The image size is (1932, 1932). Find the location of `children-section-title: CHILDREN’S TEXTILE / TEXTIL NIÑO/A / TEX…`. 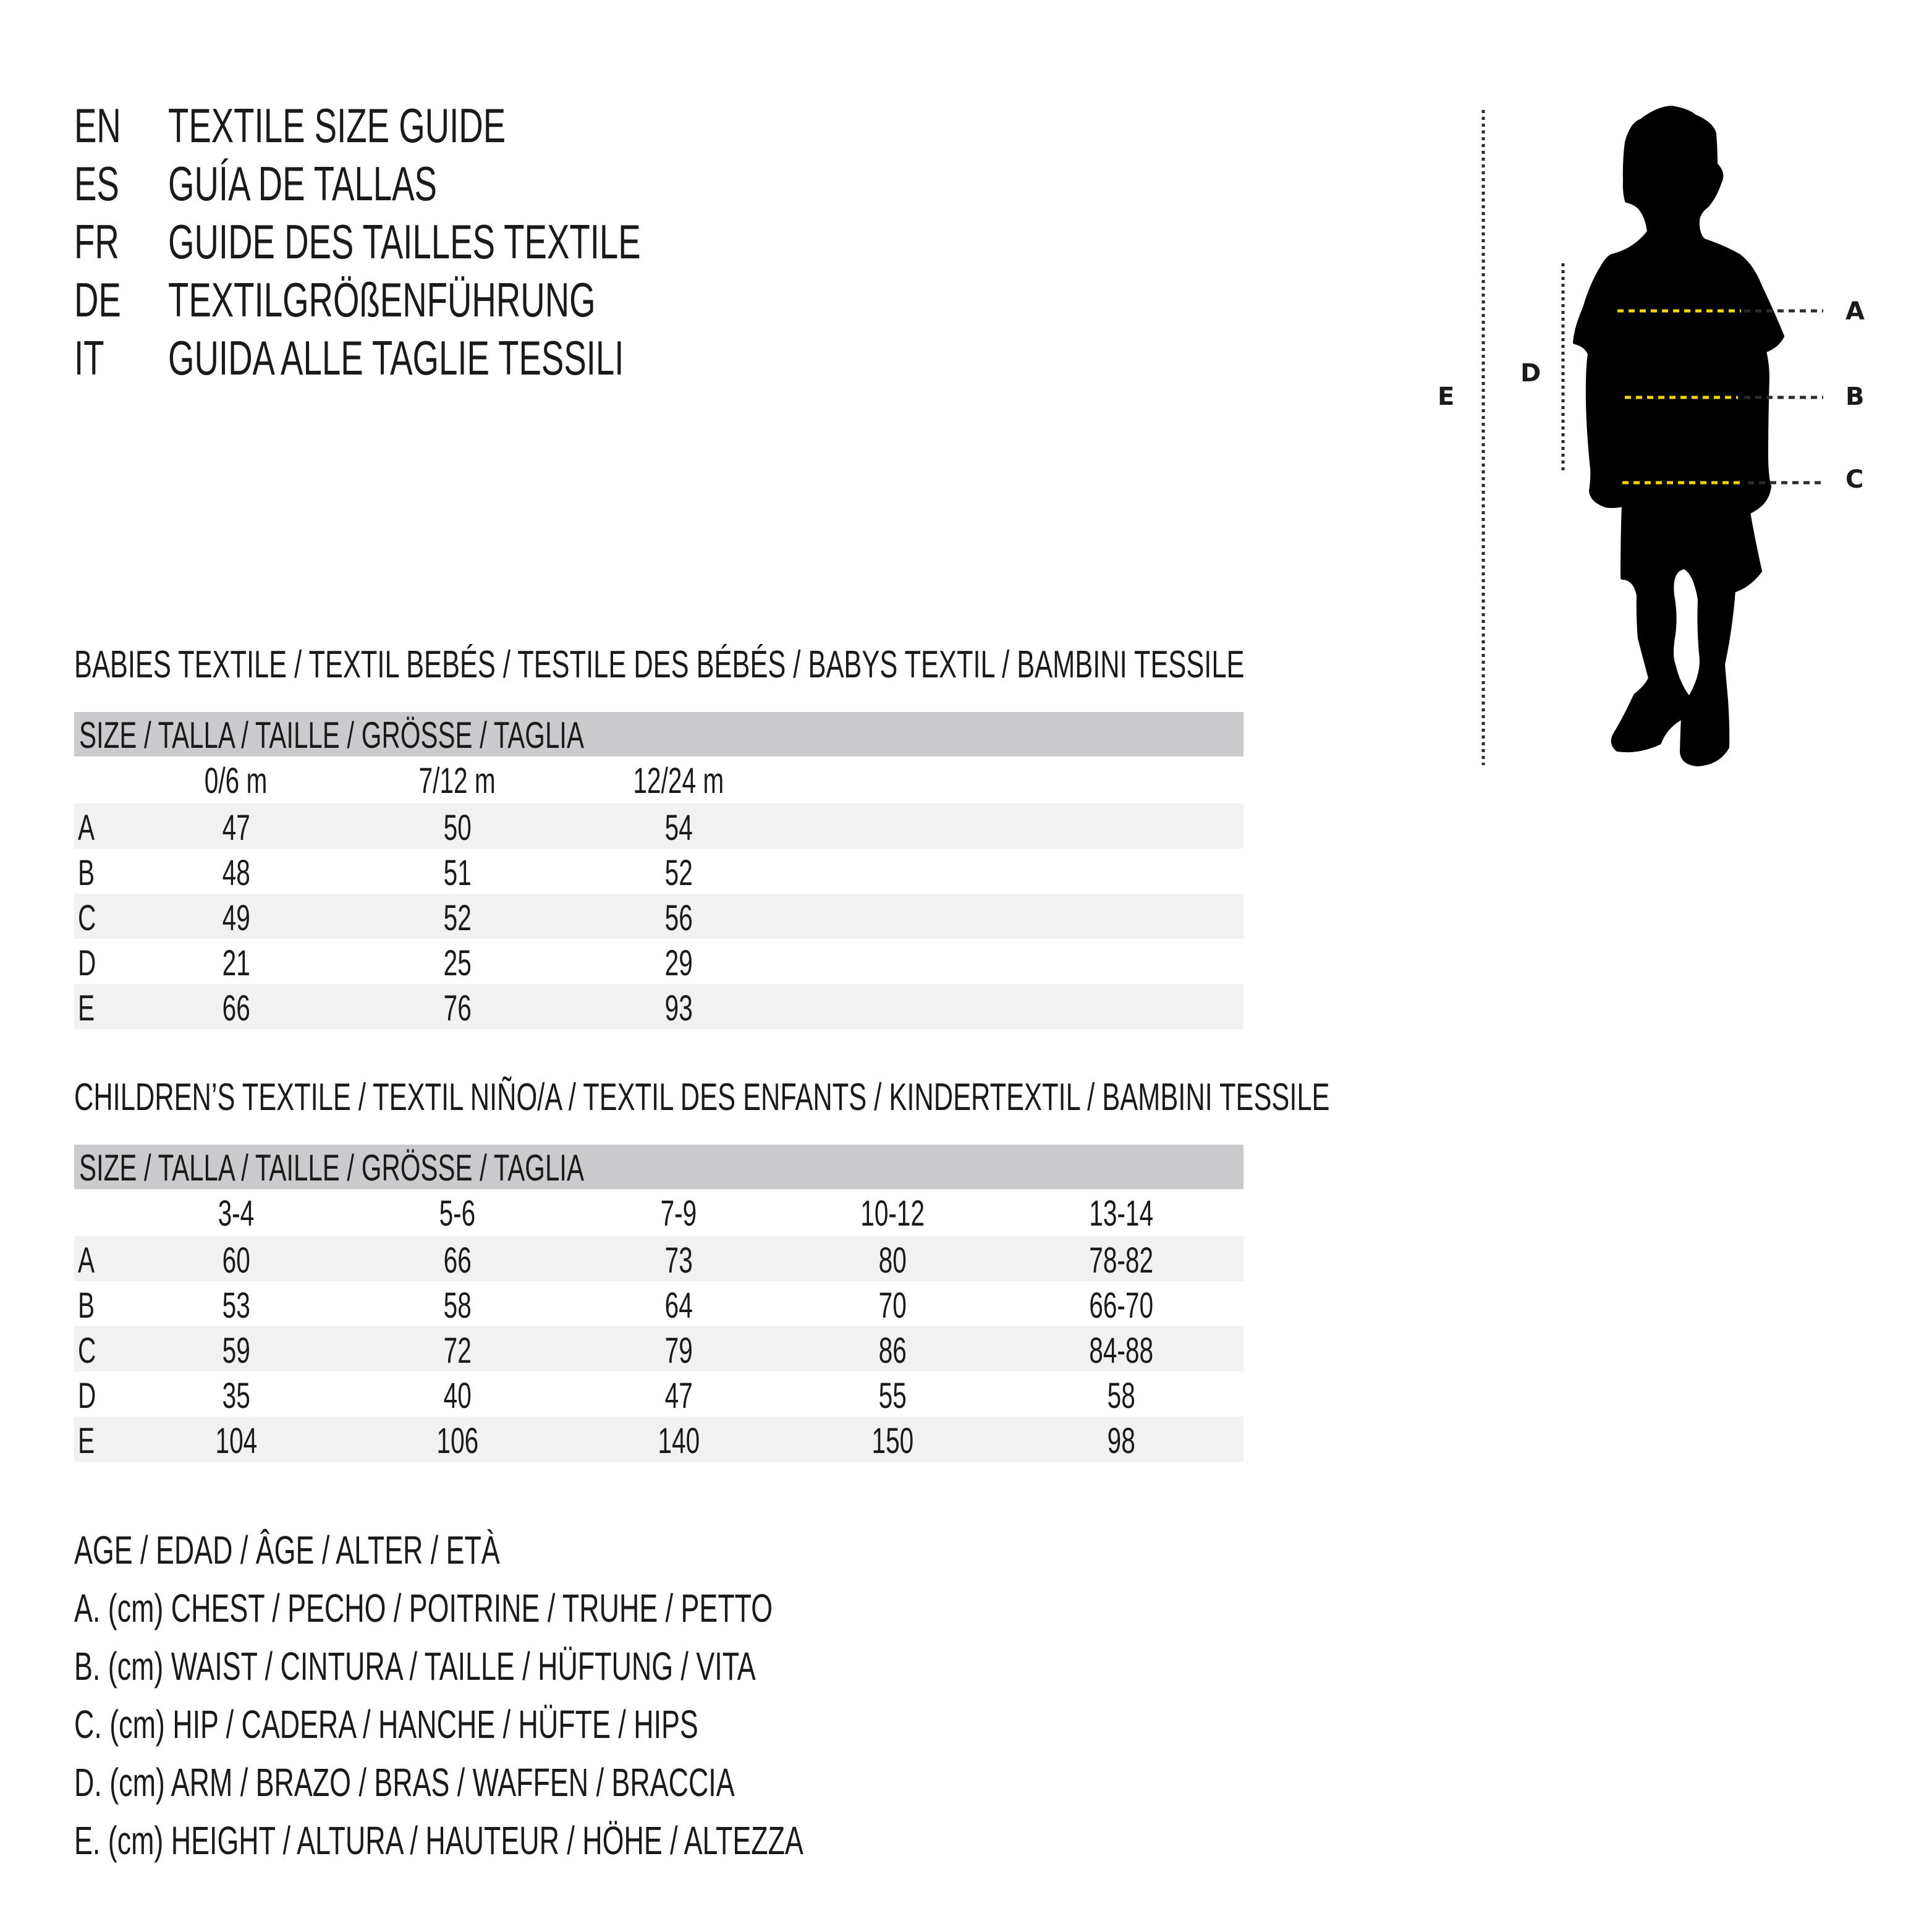

children-section-title: CHILDREN’S TEXTILE / TEXTIL NIÑO/A / TEX… is located at coordinates (971, 1097).